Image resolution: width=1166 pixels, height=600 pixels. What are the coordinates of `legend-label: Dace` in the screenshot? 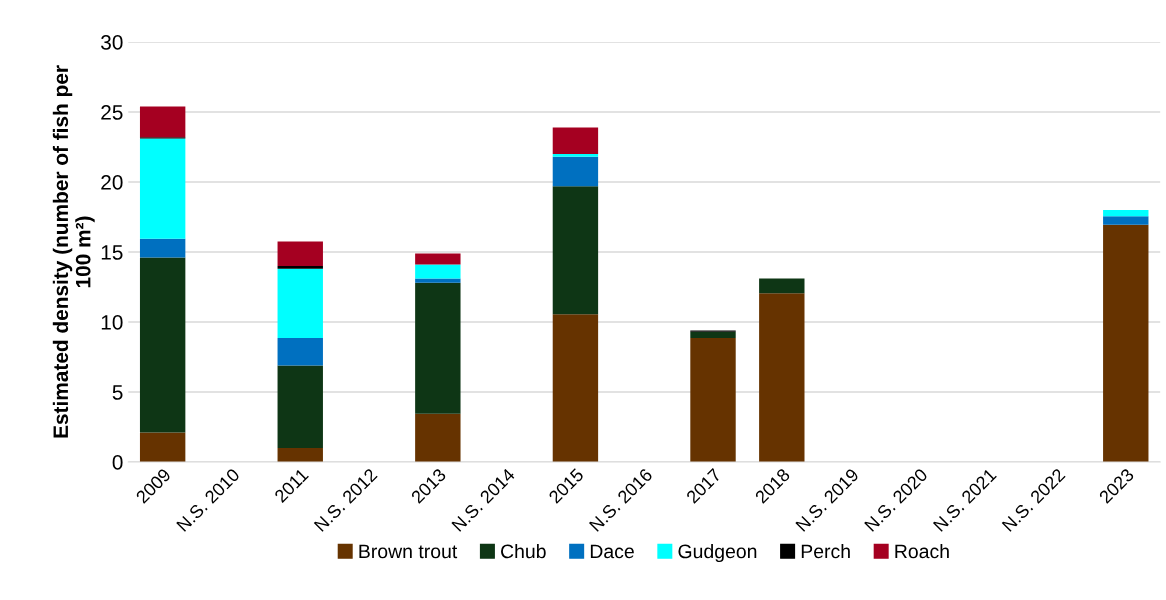 It's located at (612, 551).